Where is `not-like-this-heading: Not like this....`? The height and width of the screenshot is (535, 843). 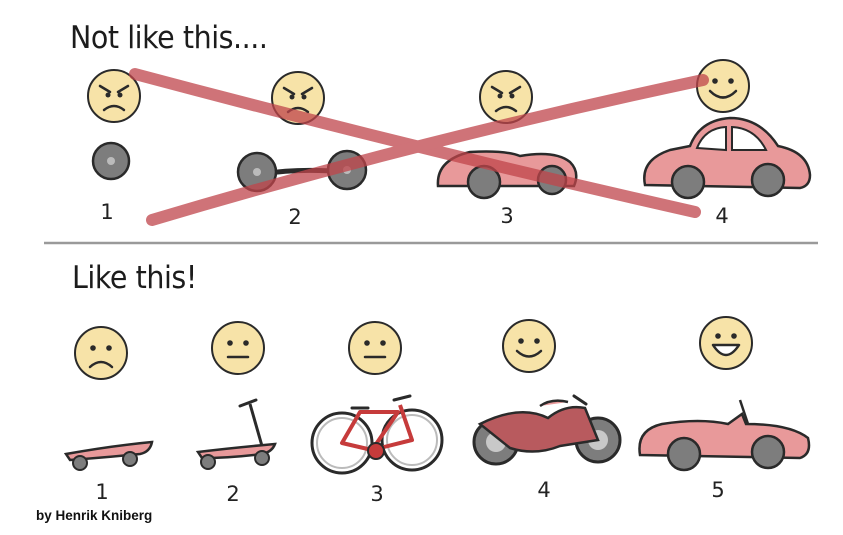
not-like-this-heading: Not like this.... is located at coordinates (169, 38).